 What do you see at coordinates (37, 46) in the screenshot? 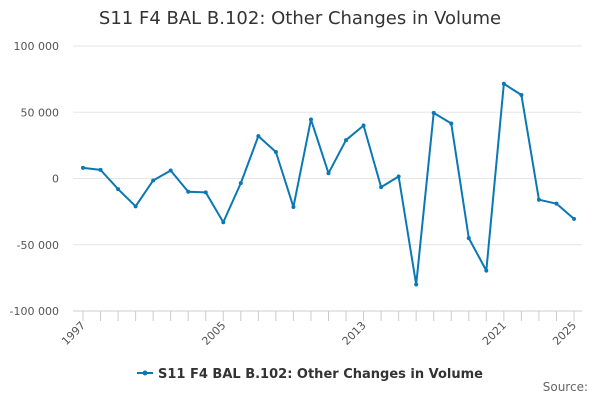
I see `y-tick-label: 100 000` at bounding box center [37, 46].